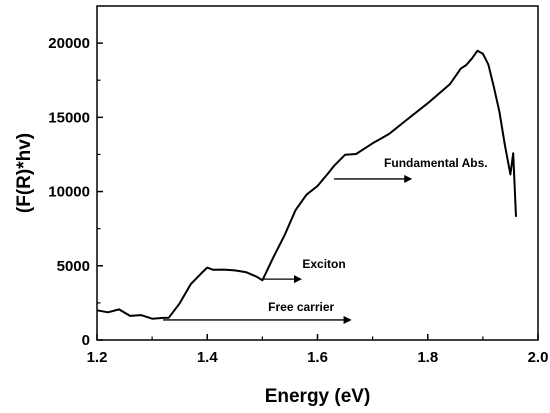  What do you see at coordinates (323, 264) in the screenshot?
I see `annotation-label: Exciton` at bounding box center [323, 264].